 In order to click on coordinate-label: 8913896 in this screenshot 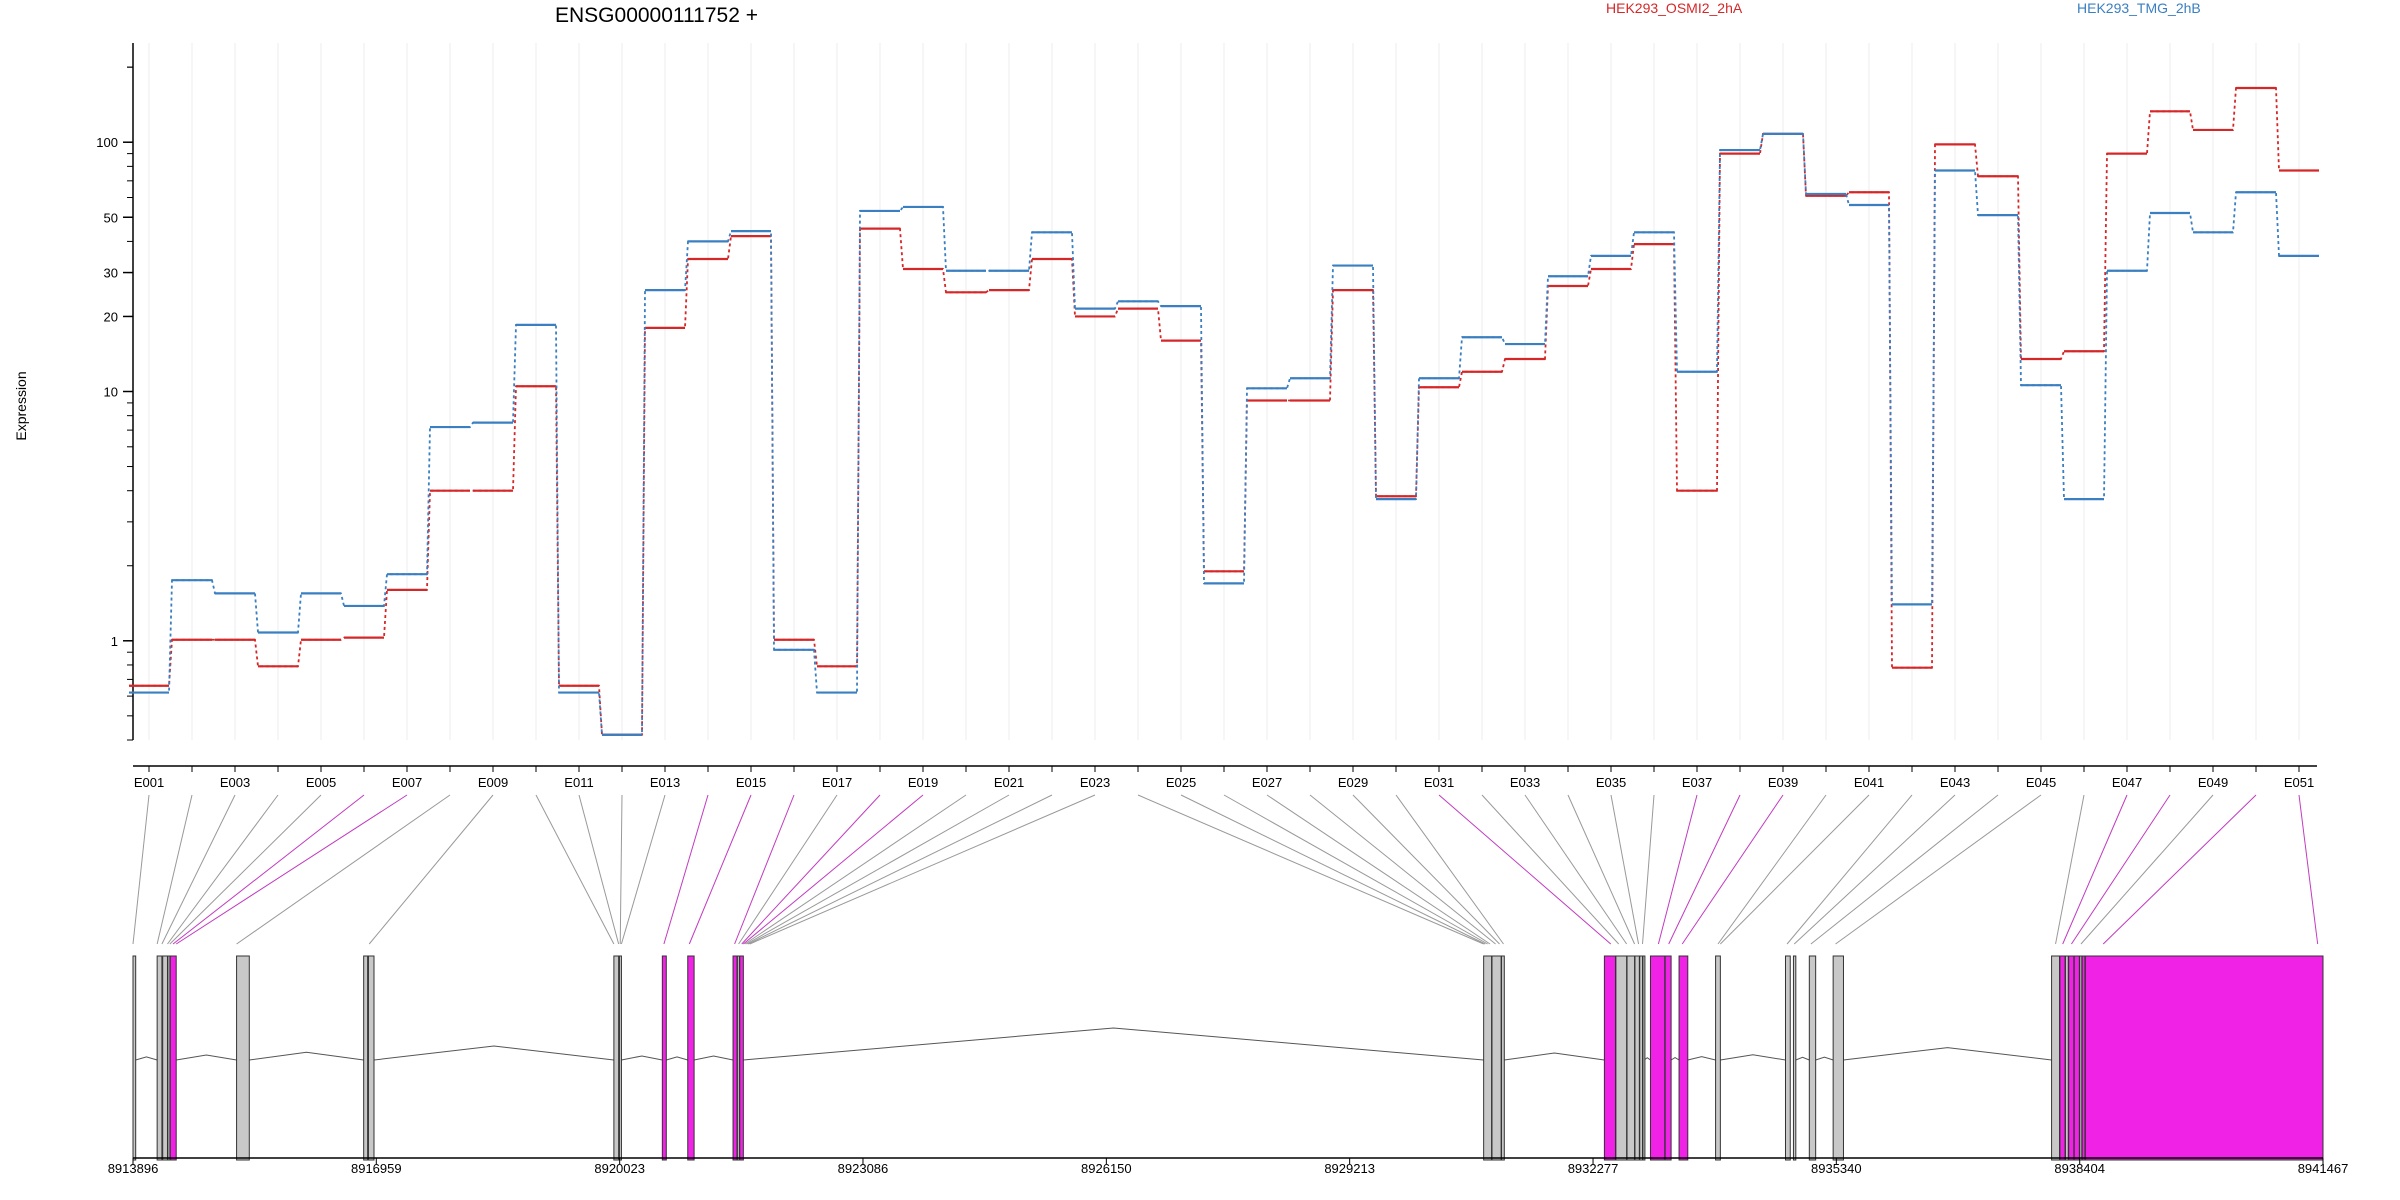, I will do `click(133, 1168)`.